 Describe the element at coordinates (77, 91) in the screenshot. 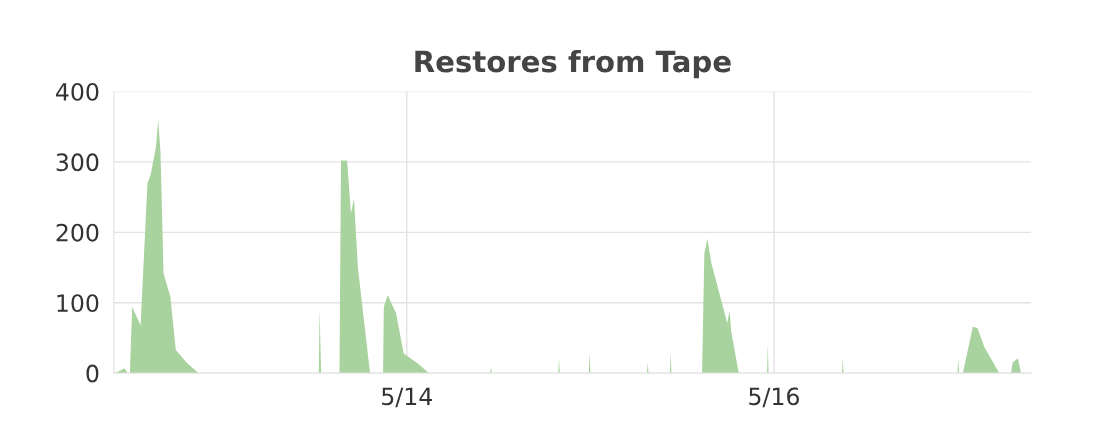

I see `y-tick-label: 400` at that location.